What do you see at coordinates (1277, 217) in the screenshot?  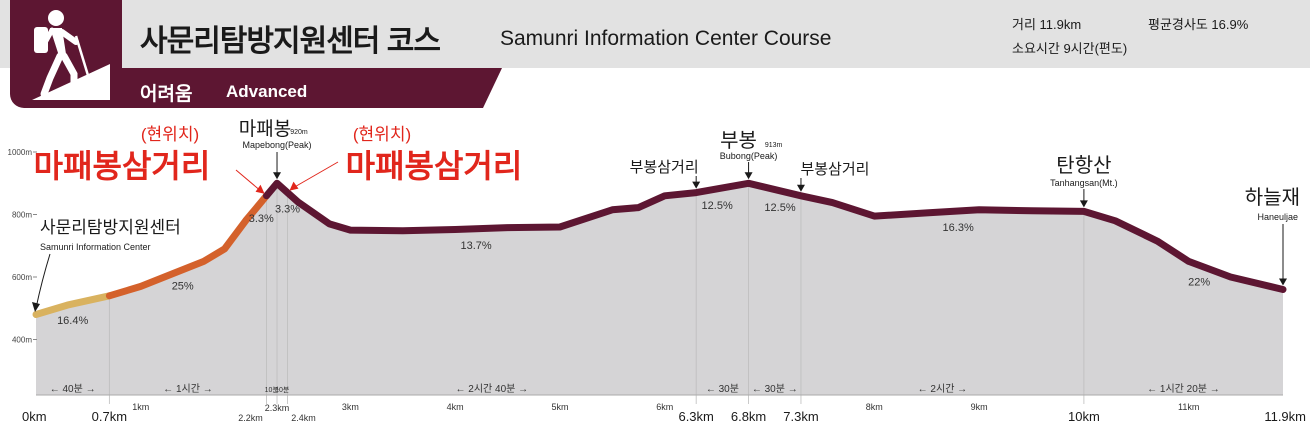 I see `place-name-english: Haneuljae` at bounding box center [1277, 217].